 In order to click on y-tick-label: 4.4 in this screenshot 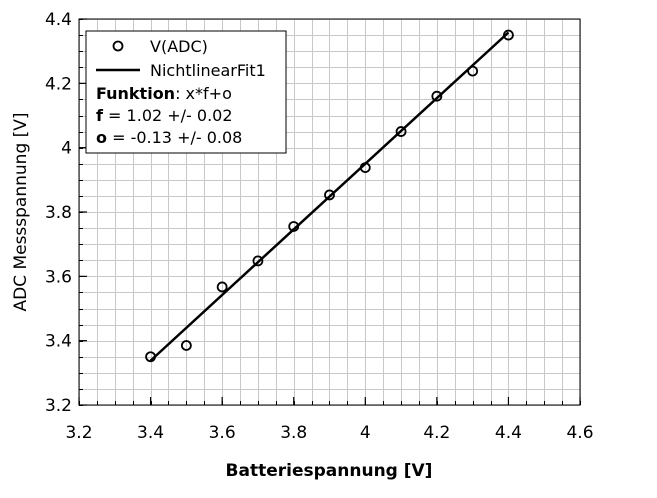, I will do `click(58, 20)`.